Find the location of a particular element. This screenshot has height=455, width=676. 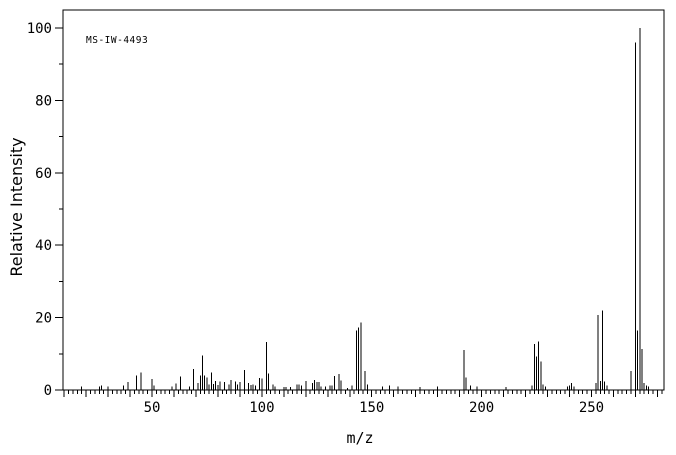

x-tick-label: 200 is located at coordinates (481, 408).